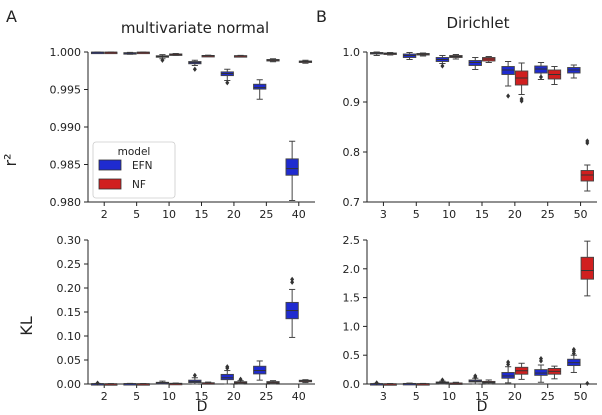 The image size is (602, 415). What do you see at coordinates (69, 312) in the screenshot?
I see `y-tick-label: 0.15` at bounding box center [69, 312].